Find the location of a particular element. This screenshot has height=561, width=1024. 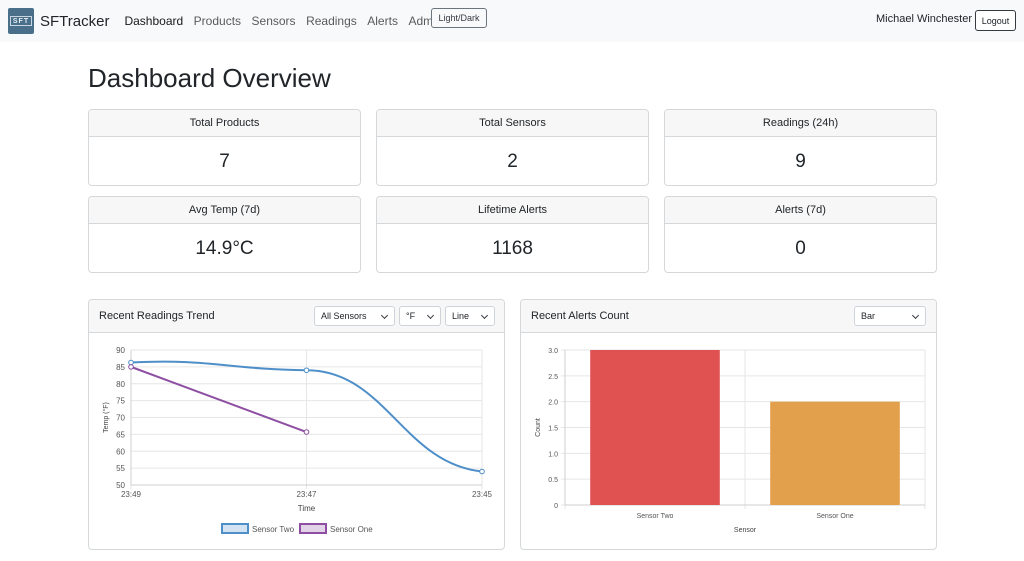

x-axis-label: Sensor is located at coordinates (745, 530).